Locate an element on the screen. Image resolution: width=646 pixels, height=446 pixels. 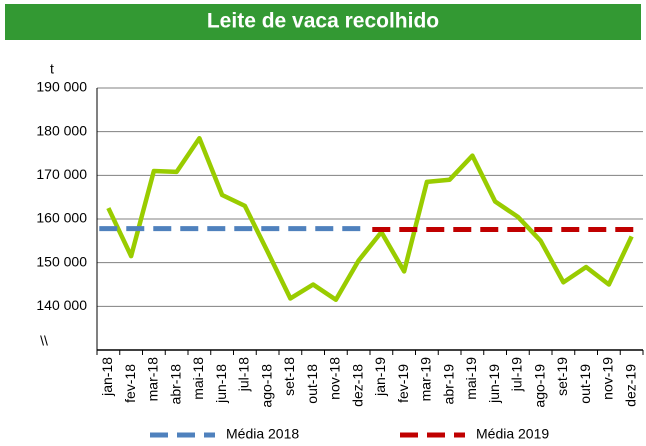
legend-label: Média 2018 is located at coordinates (262, 434).